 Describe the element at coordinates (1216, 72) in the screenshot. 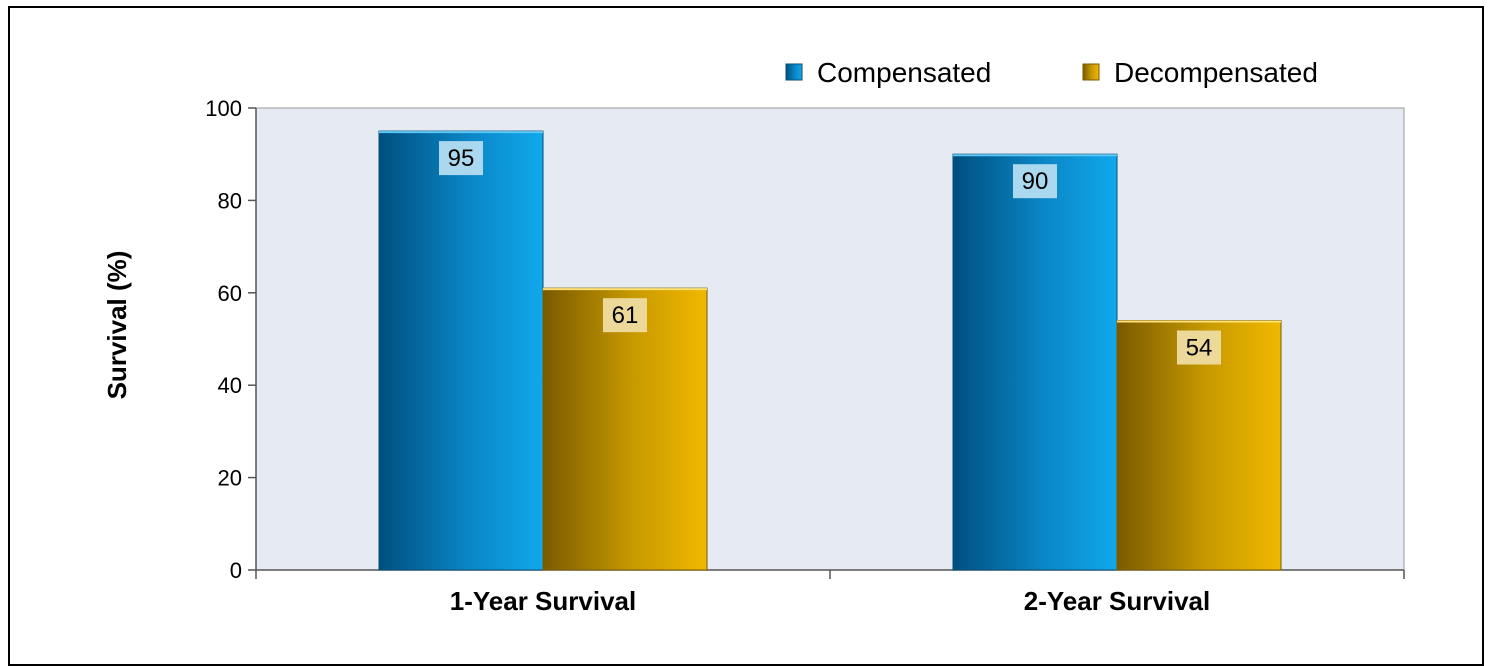

I see `legend-label-decompensated: Decompensated` at that location.